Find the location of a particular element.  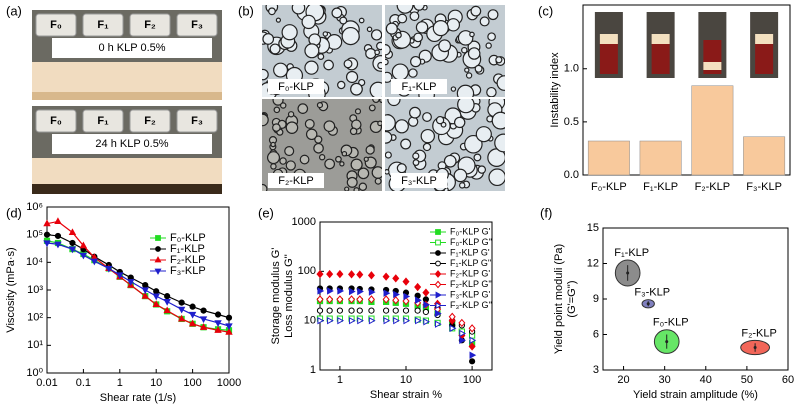

y-axis-label: Storage modulus G' is located at coordinates (276, 296).